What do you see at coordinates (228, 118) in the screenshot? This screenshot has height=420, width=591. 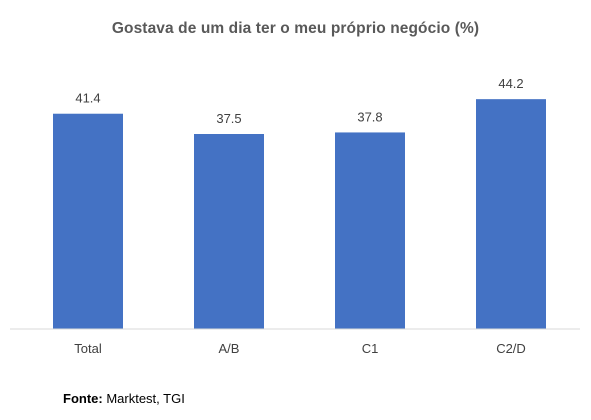 I see `data-label-a-b: 37.5` at bounding box center [228, 118].